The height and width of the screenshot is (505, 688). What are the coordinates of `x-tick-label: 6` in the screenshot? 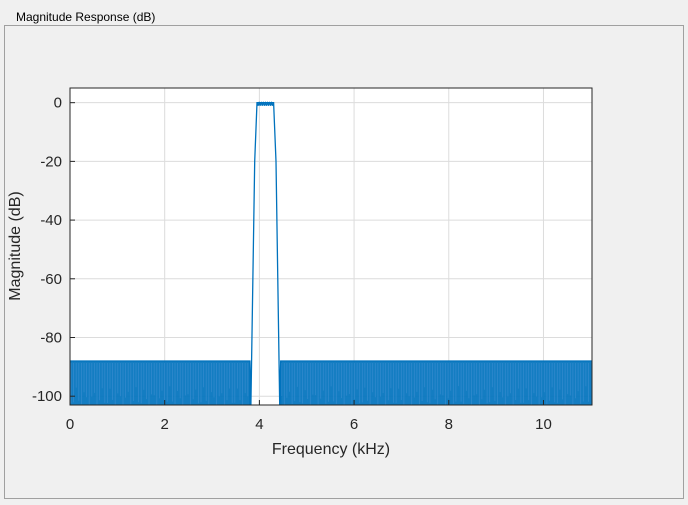 It's located at (354, 424).